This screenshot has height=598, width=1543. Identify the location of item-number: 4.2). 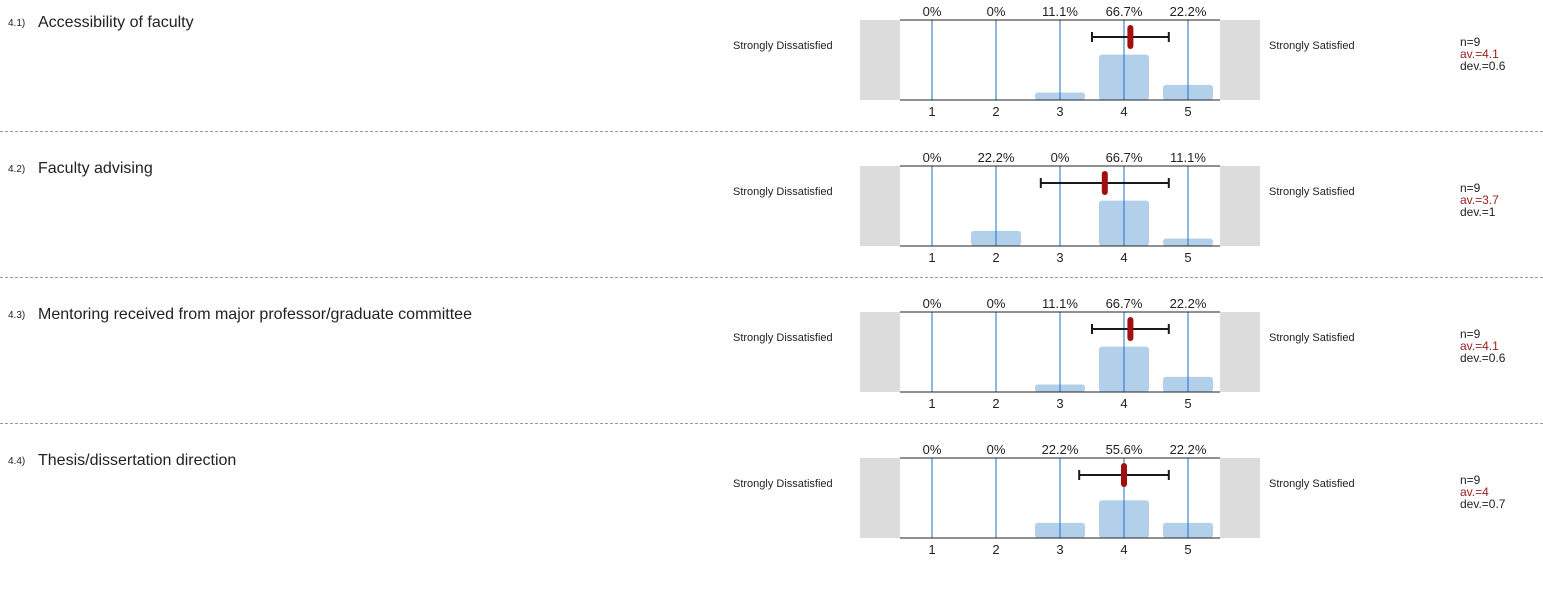
(17, 169).